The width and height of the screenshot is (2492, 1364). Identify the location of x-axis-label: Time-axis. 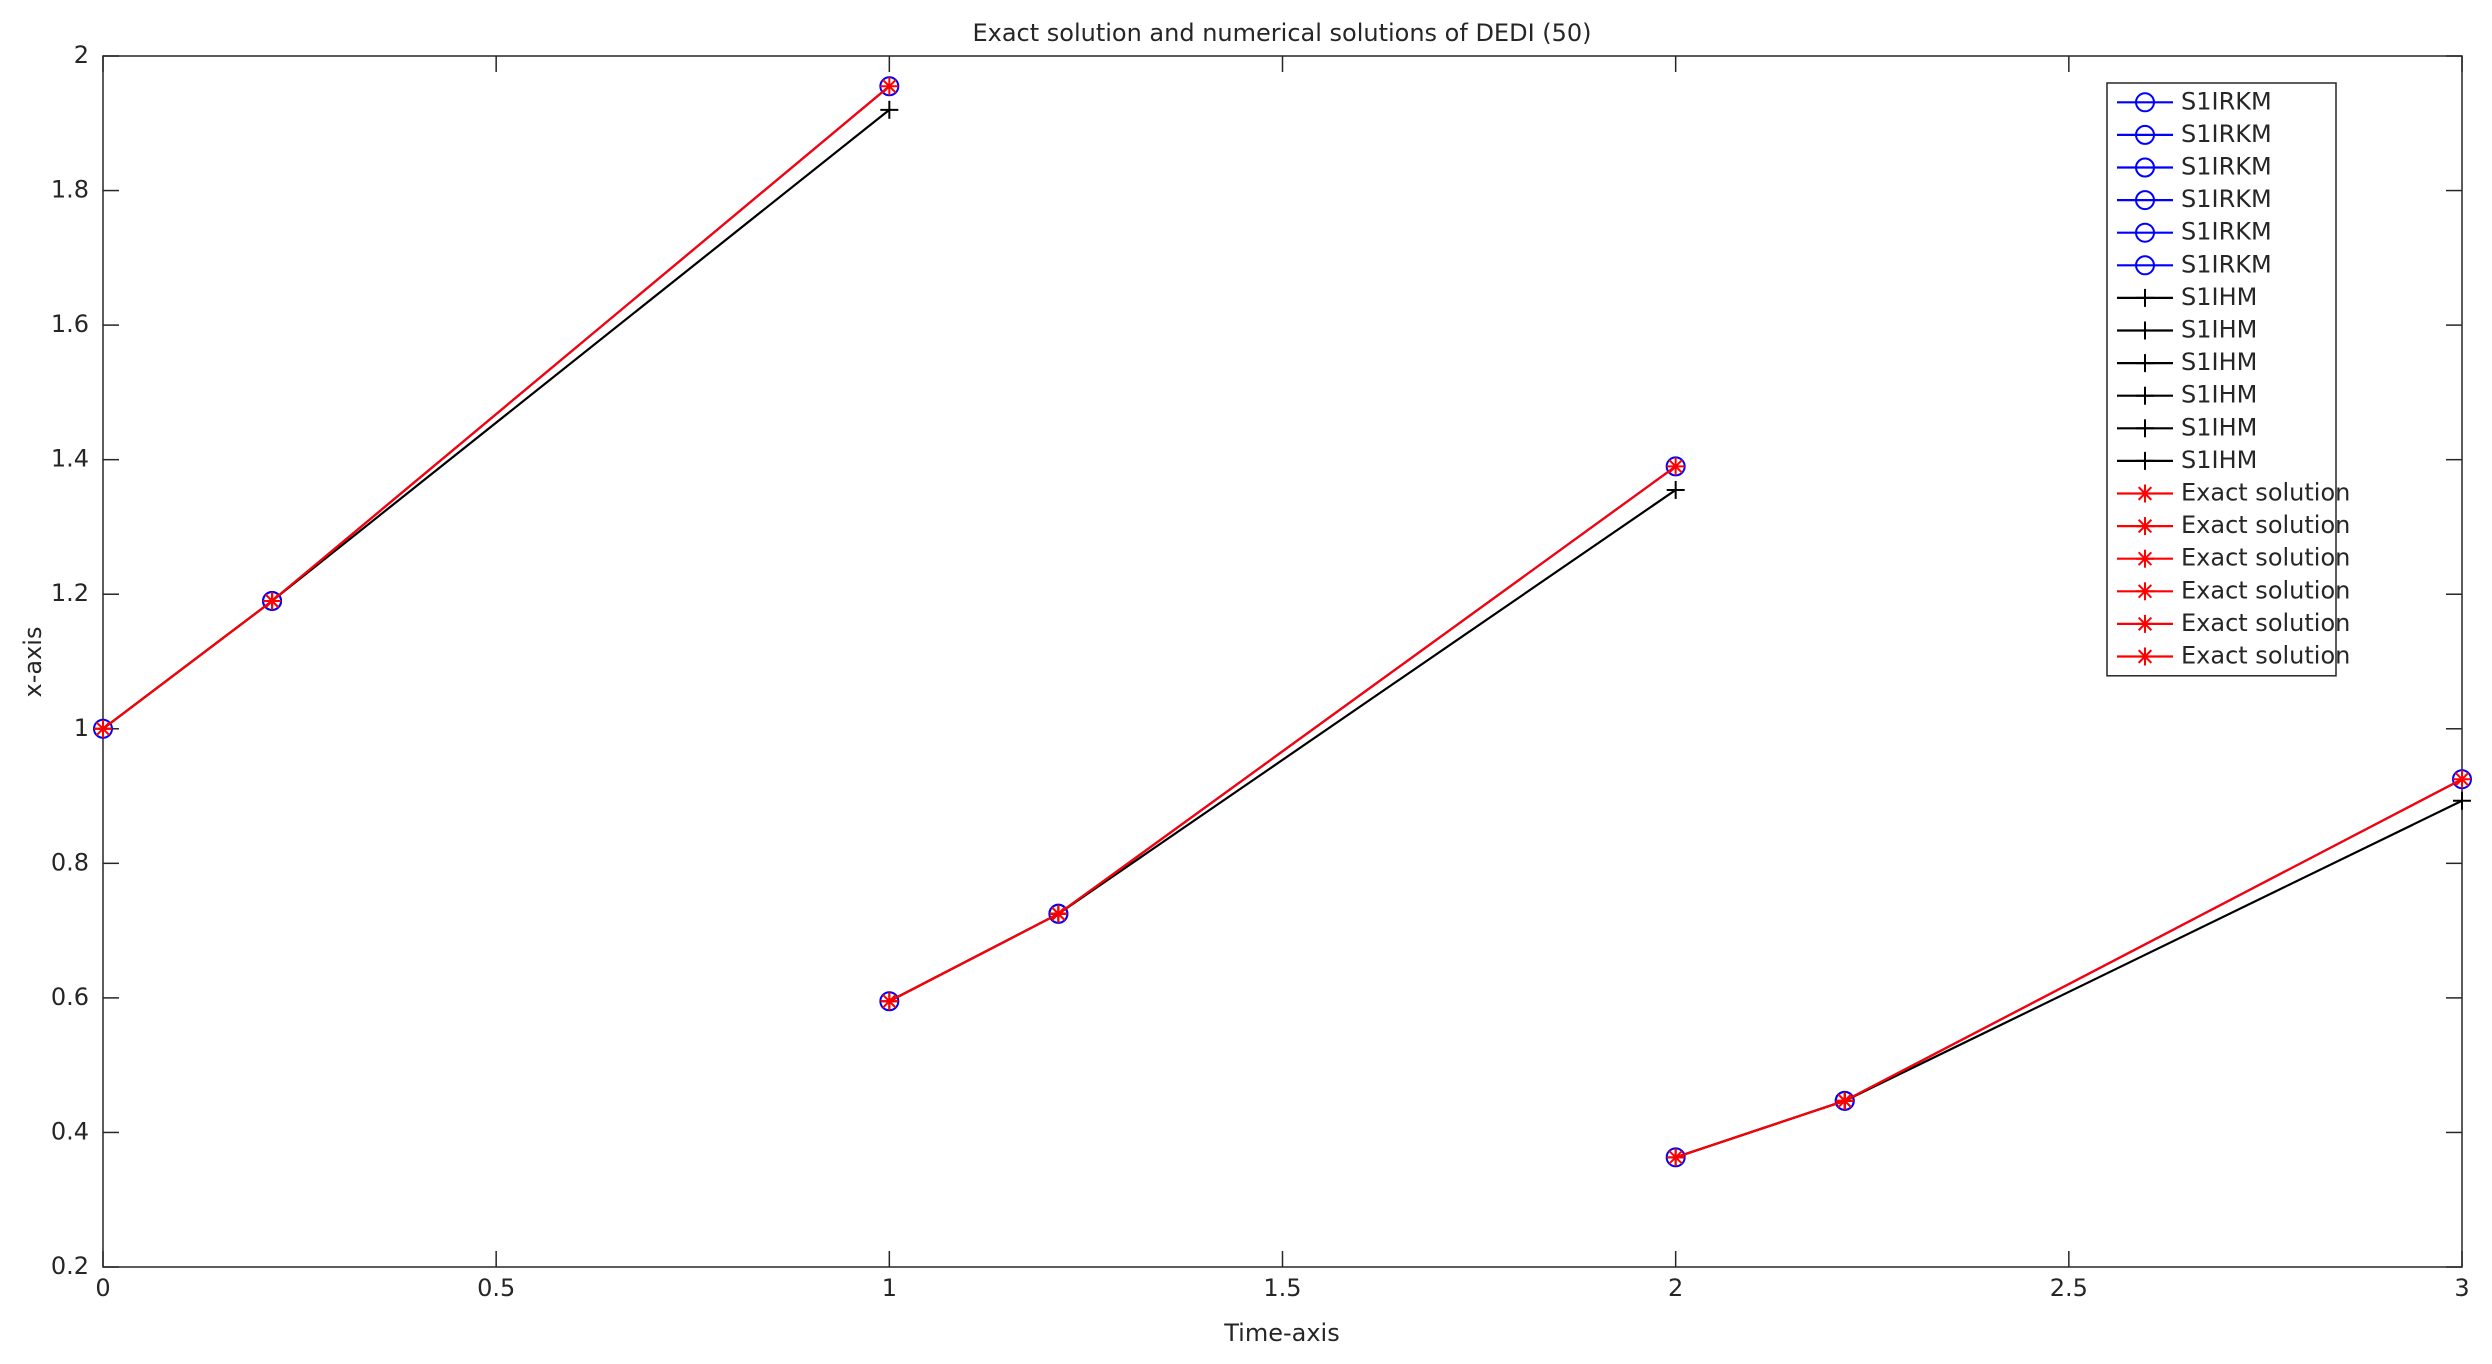
(1281, 1333).